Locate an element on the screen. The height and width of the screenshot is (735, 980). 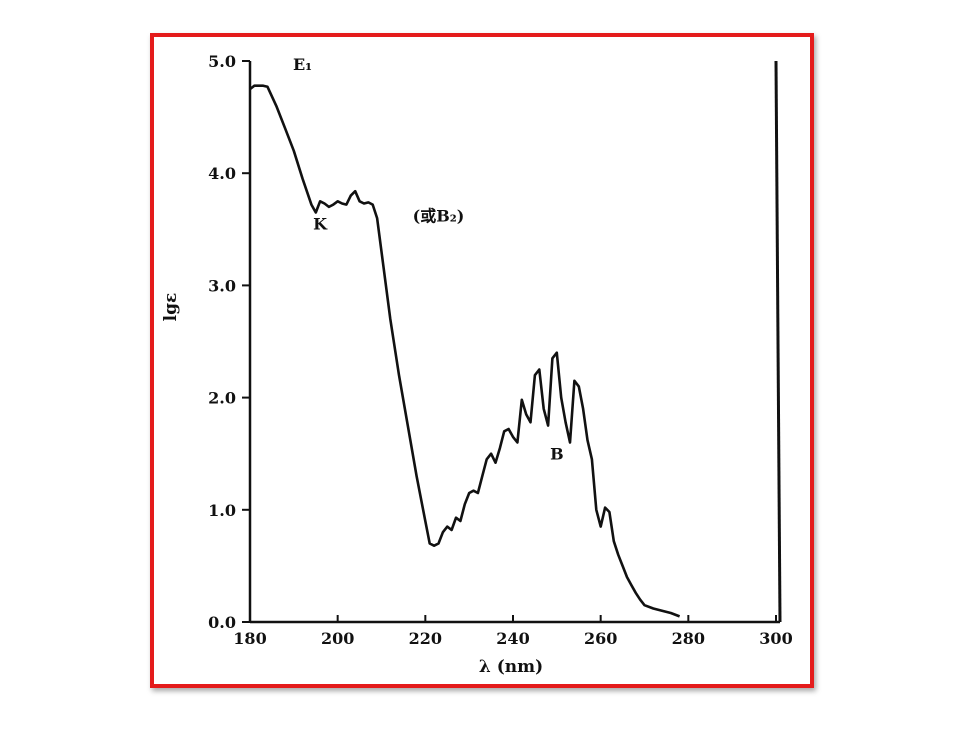
y-tick-label: 5.0 is located at coordinates (222, 61).